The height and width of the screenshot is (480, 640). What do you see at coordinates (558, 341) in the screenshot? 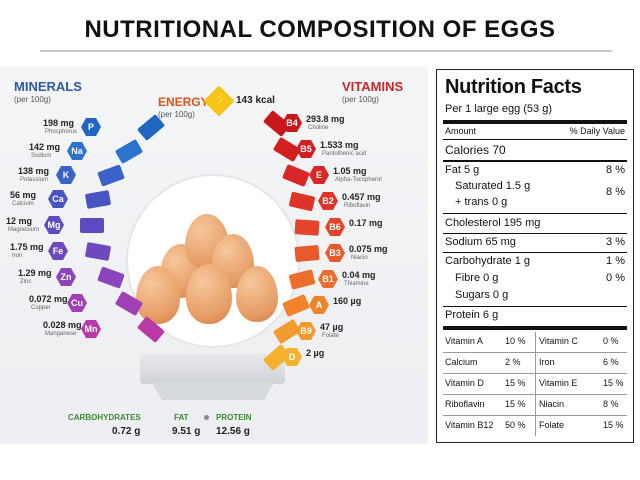
I see `nutrient-name: Vitamin C` at bounding box center [558, 341].